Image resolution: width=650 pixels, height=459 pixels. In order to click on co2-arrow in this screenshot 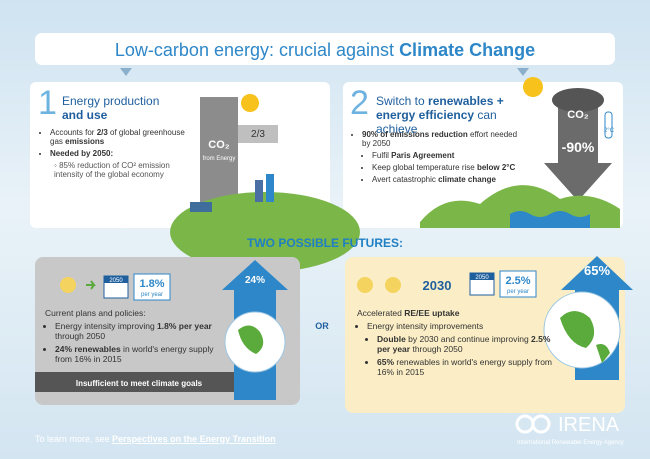, I will do `click(578, 149)`.